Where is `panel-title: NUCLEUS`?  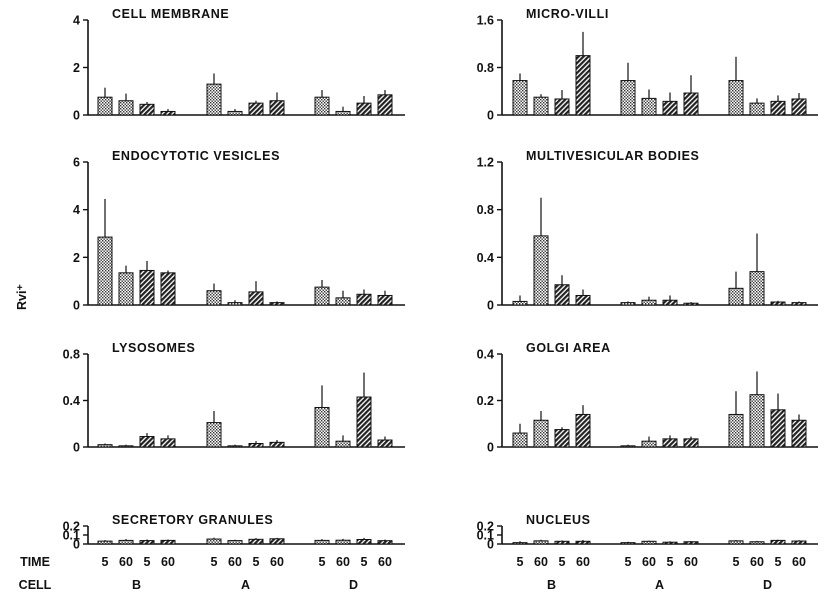 panel-title: NUCLEUS is located at coordinates (558, 520).